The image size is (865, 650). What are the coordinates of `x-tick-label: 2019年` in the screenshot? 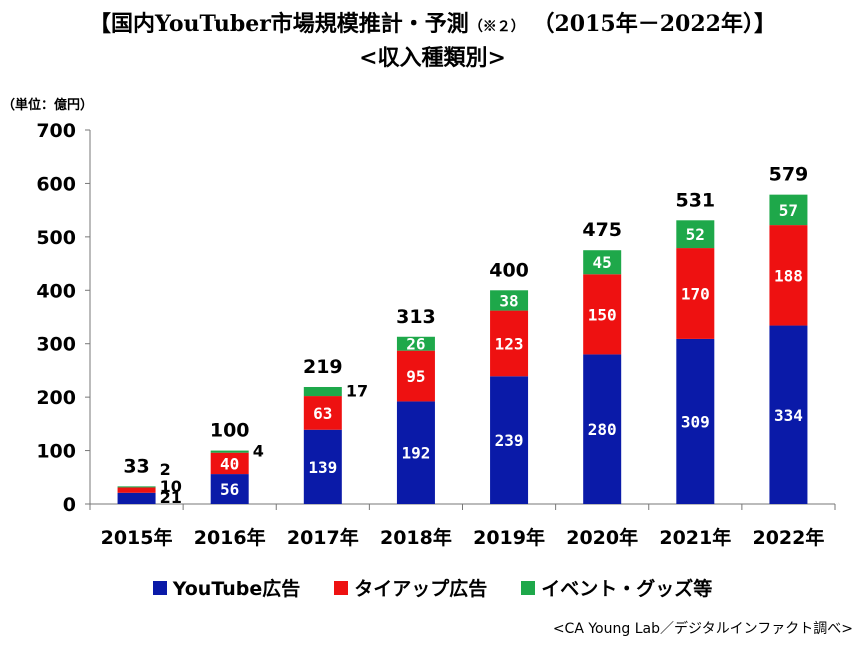 It's located at (509, 537).